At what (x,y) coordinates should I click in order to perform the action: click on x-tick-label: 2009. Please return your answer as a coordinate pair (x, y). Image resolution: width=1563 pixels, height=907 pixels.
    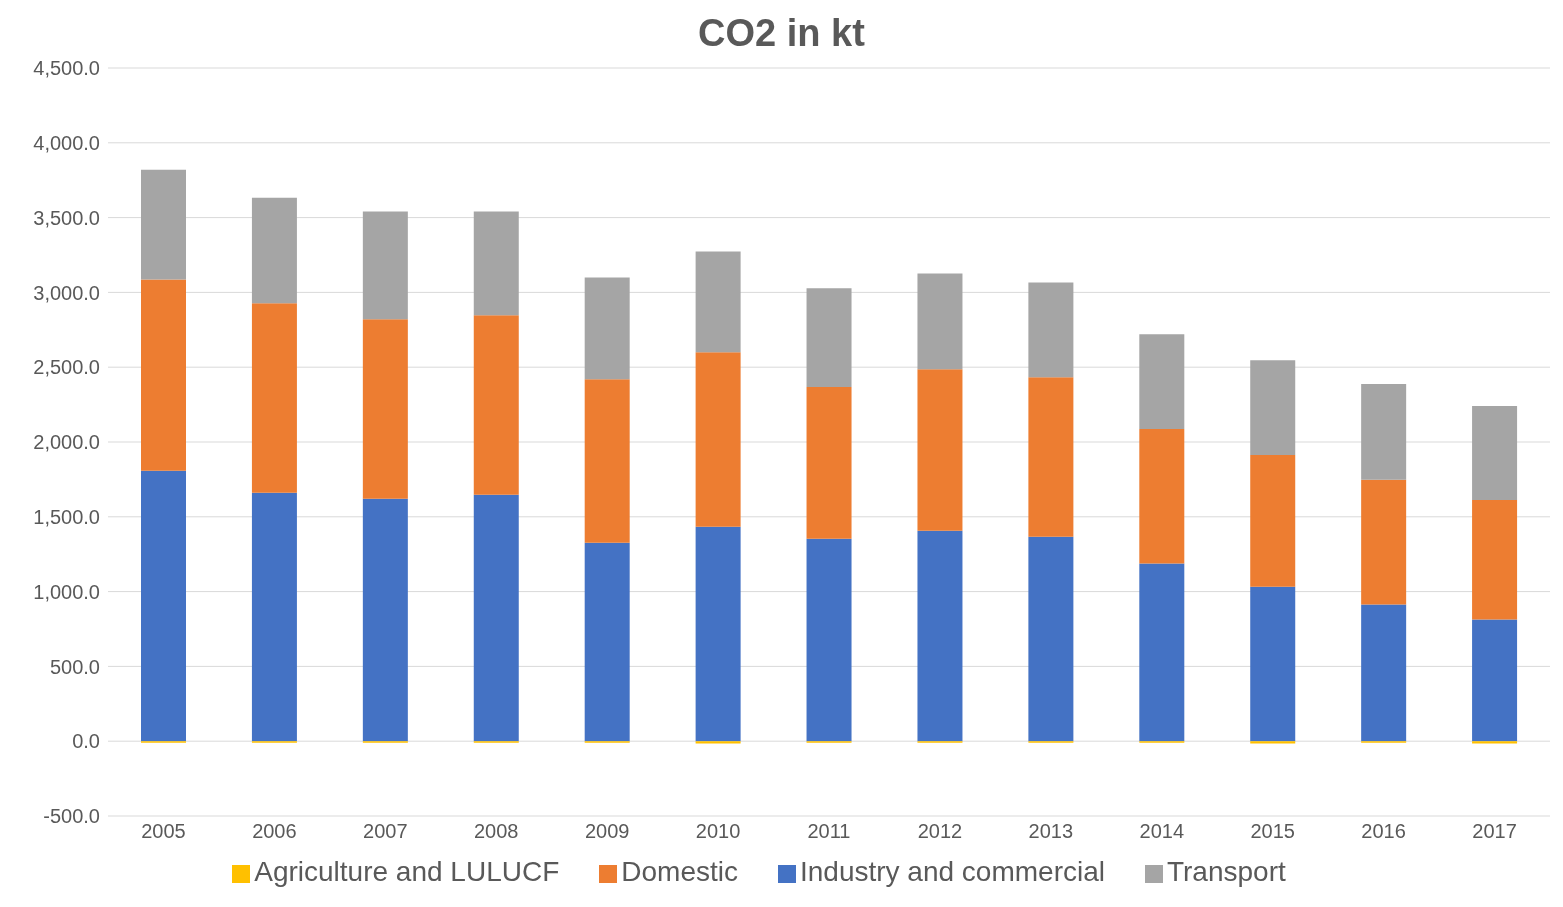
    Looking at the image, I should click on (607, 831).